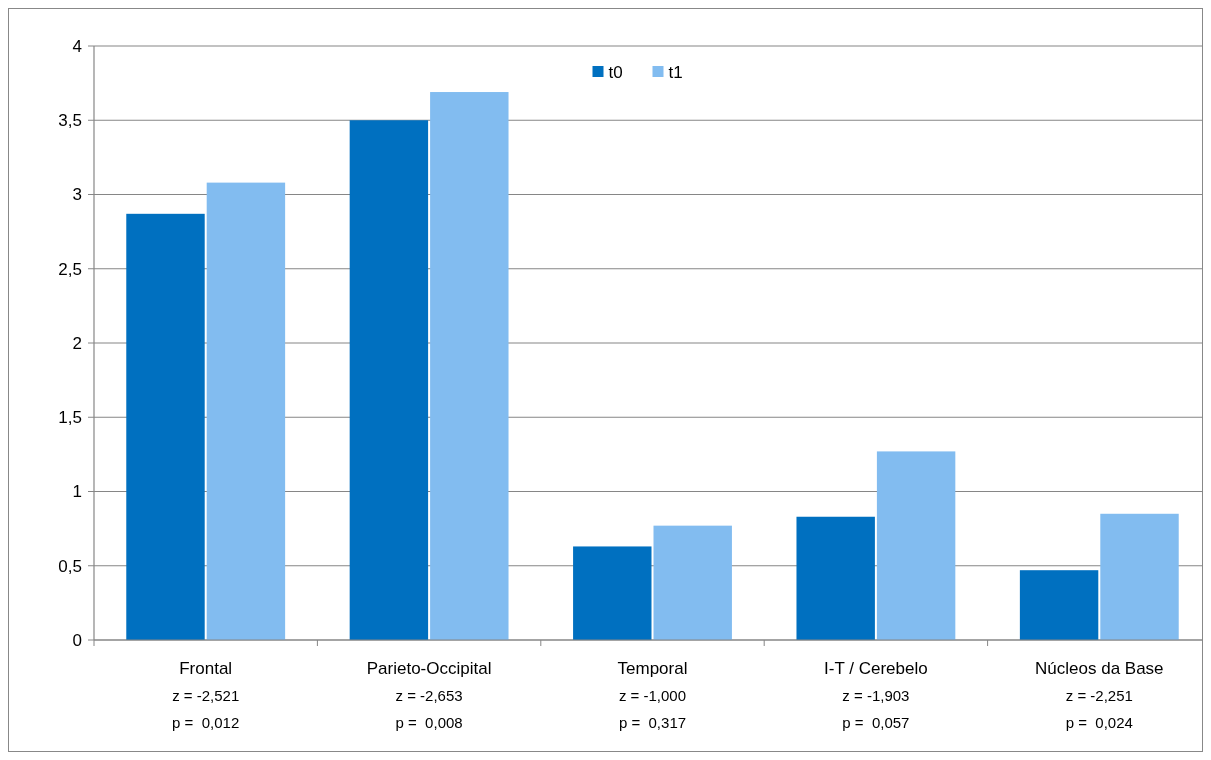  I want to click on x-tick-label: Parieto-Occipital, so click(429, 668).